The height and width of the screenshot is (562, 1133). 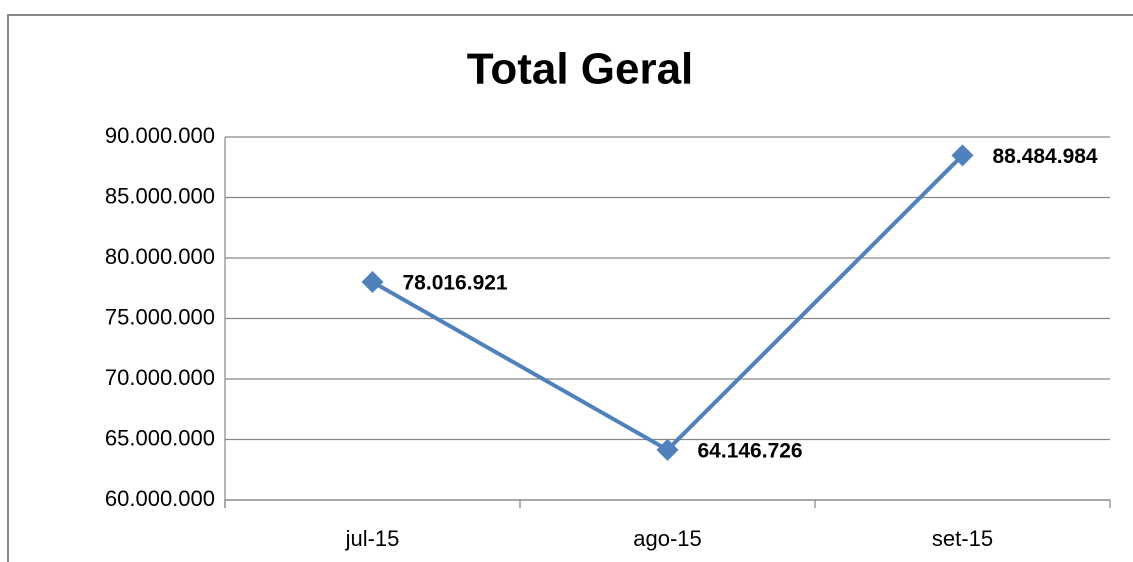 I want to click on data-label: 64.146.726, so click(x=750, y=450).